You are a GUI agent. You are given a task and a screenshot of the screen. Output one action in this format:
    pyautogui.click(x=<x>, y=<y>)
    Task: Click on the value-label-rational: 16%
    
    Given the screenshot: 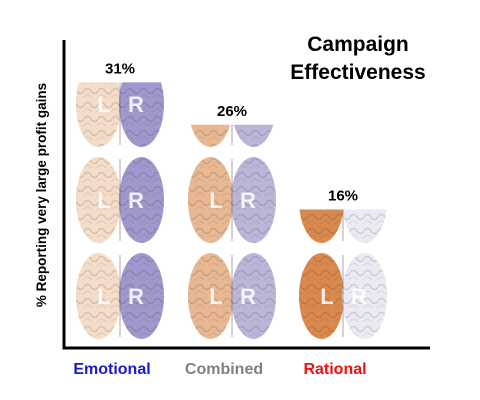 What is the action you would take?
    pyautogui.click(x=343, y=195)
    